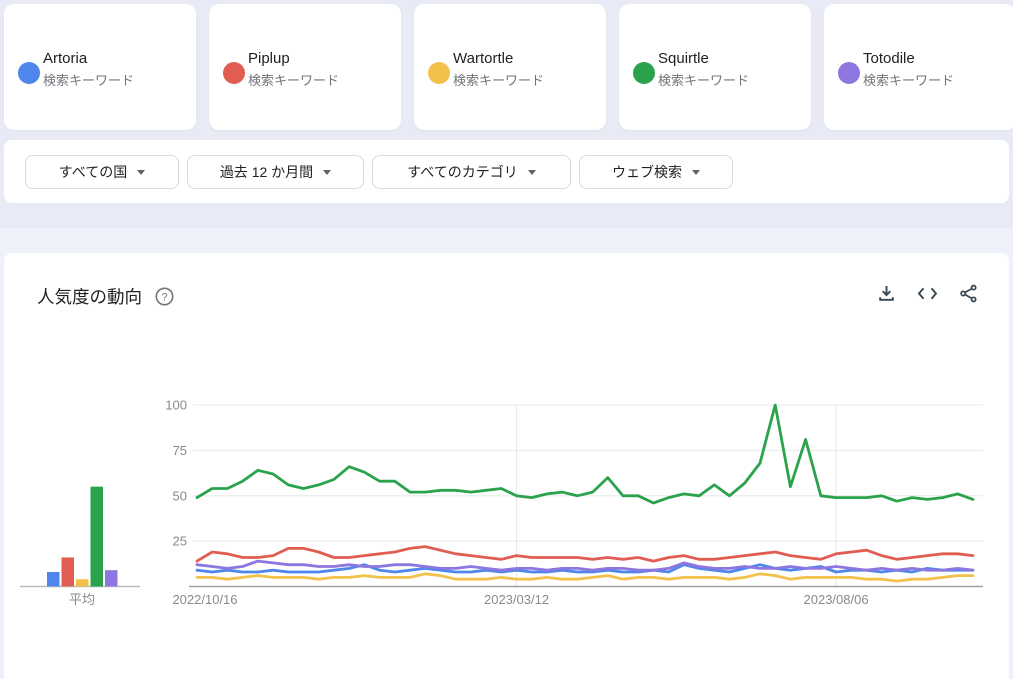 The height and width of the screenshot is (679, 1013). What do you see at coordinates (266, 171) in the screenshot?
I see `filter-time-range-label: 過去 12 か月間` at bounding box center [266, 171].